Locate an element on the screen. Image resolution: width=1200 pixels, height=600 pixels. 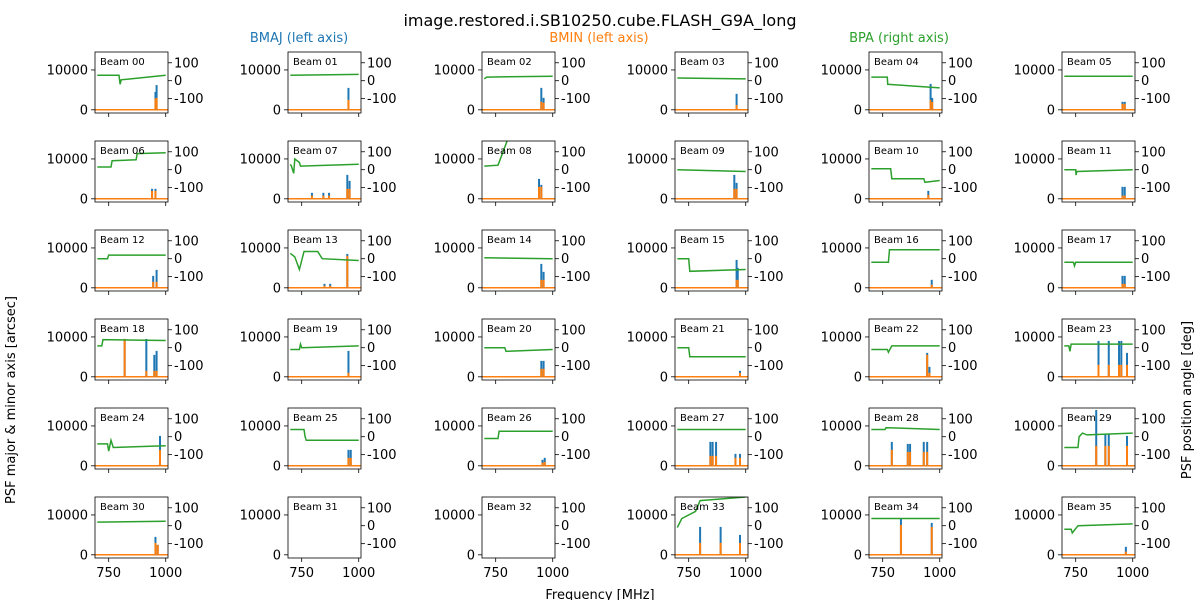
beam-label: Beam 03 is located at coordinates (702, 62).